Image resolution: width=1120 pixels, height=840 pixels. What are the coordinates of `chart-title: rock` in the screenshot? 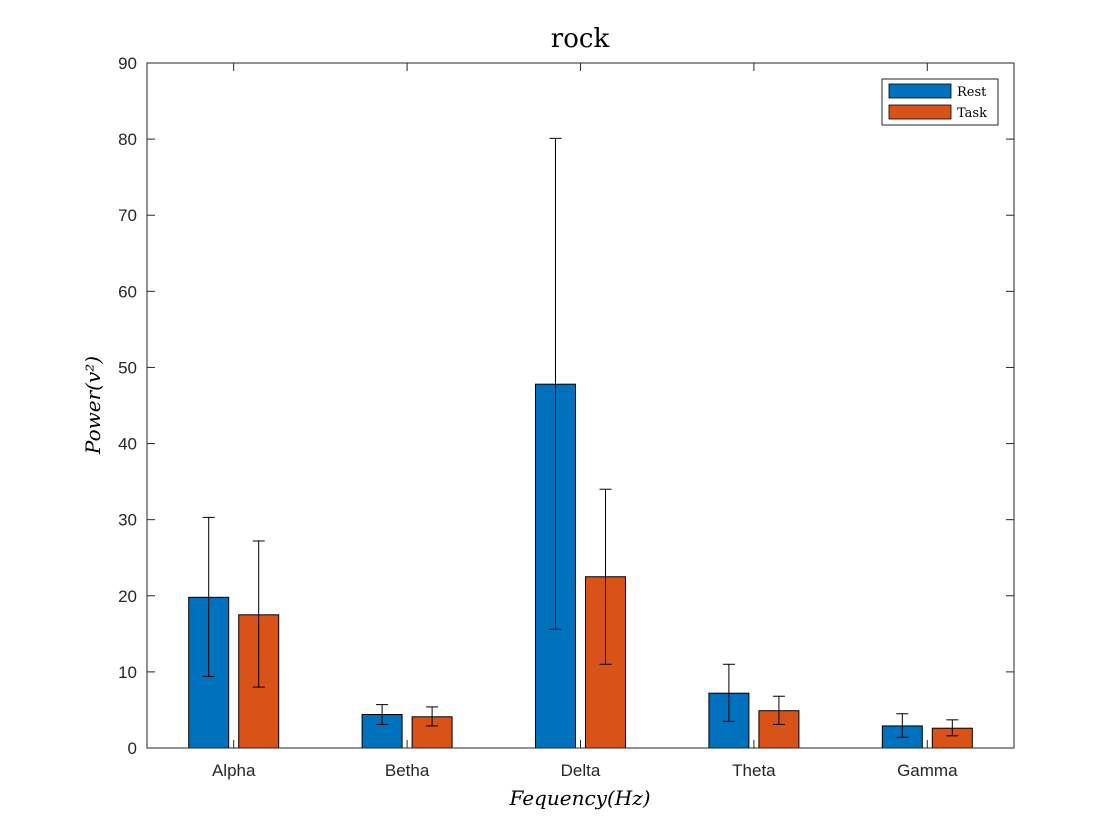 It's located at (580, 39).